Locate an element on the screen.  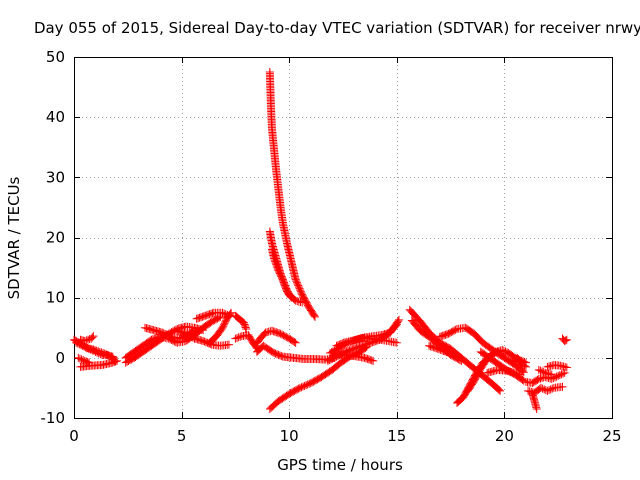
series-arc-l is located at coordinates (241, 322).